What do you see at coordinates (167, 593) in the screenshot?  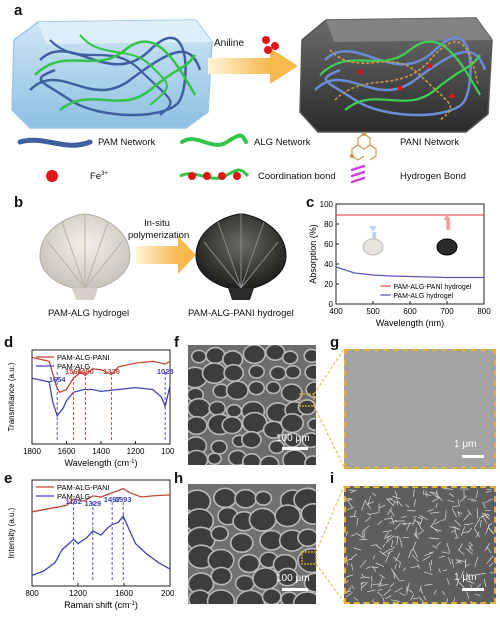 I see `x-tick-label: 2000` at bounding box center [167, 593].